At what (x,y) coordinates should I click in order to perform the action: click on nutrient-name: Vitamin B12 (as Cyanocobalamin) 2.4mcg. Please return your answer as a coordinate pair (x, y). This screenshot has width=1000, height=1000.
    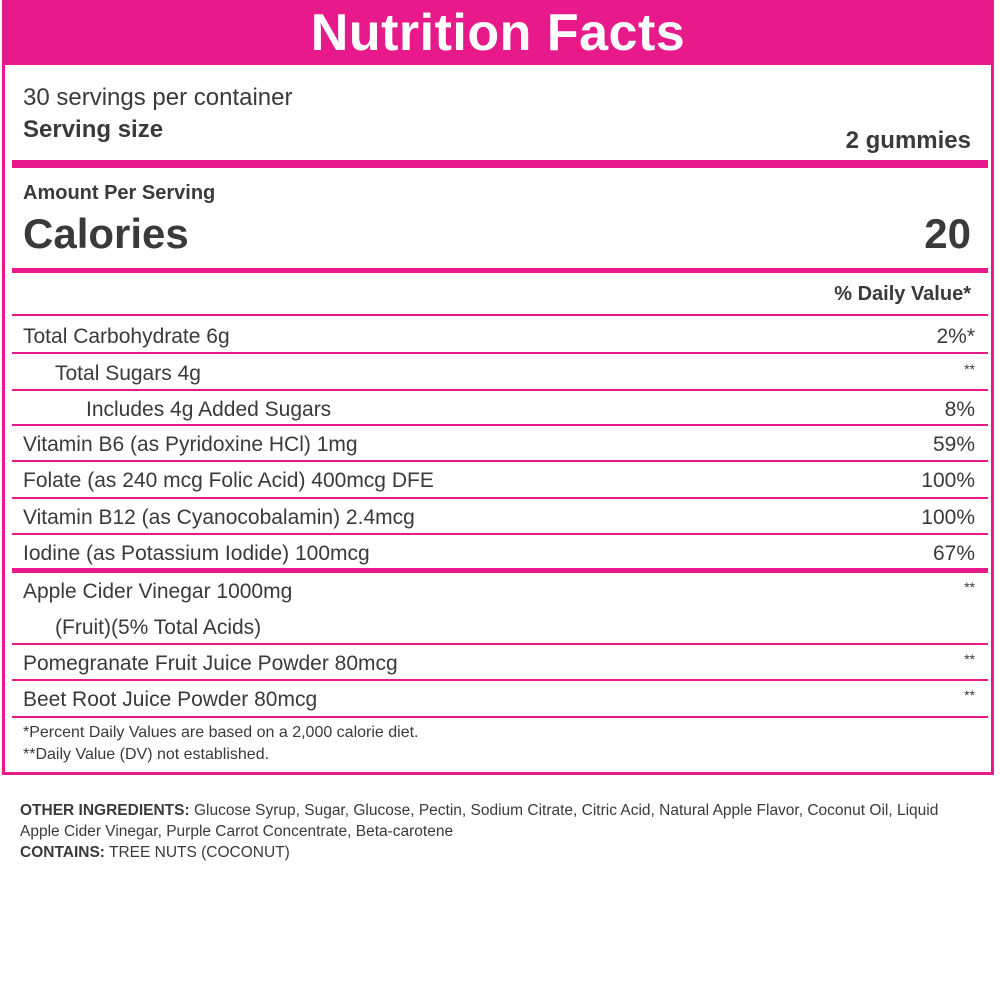
    Looking at the image, I should click on (219, 517).